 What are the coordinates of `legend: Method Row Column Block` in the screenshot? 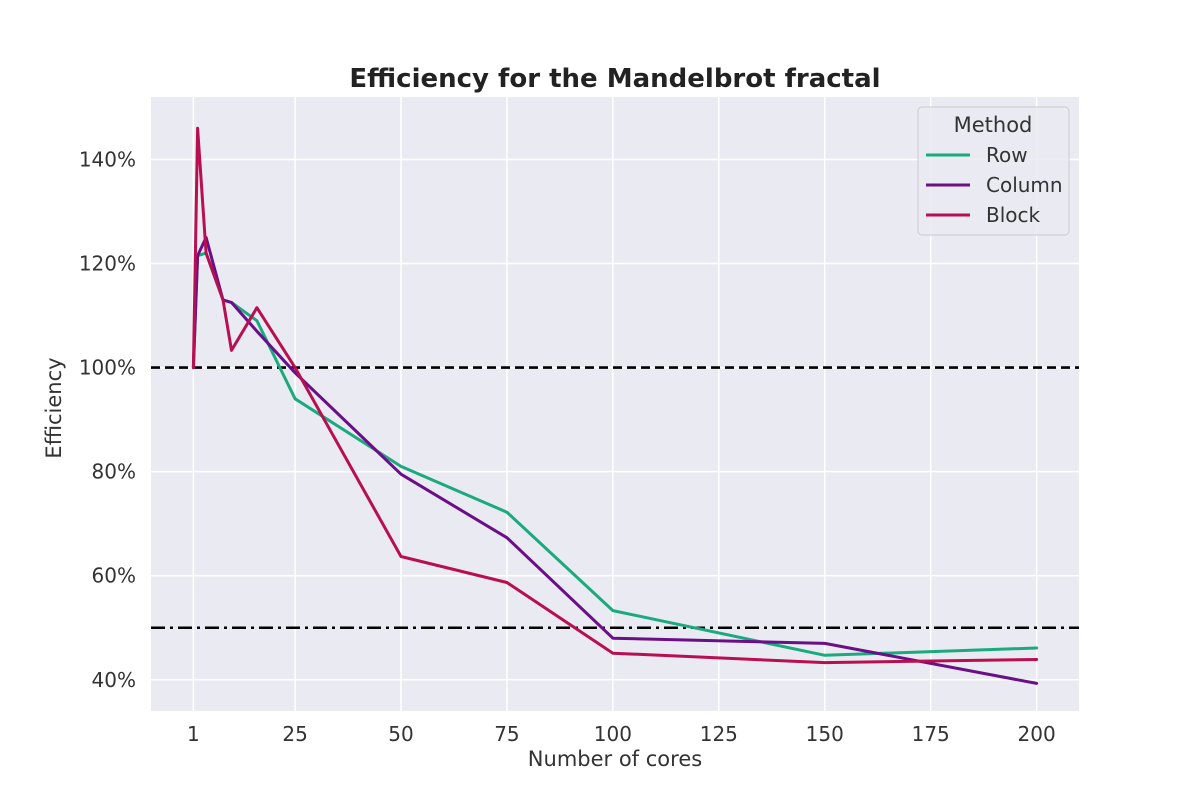 It's located at (993, 171).